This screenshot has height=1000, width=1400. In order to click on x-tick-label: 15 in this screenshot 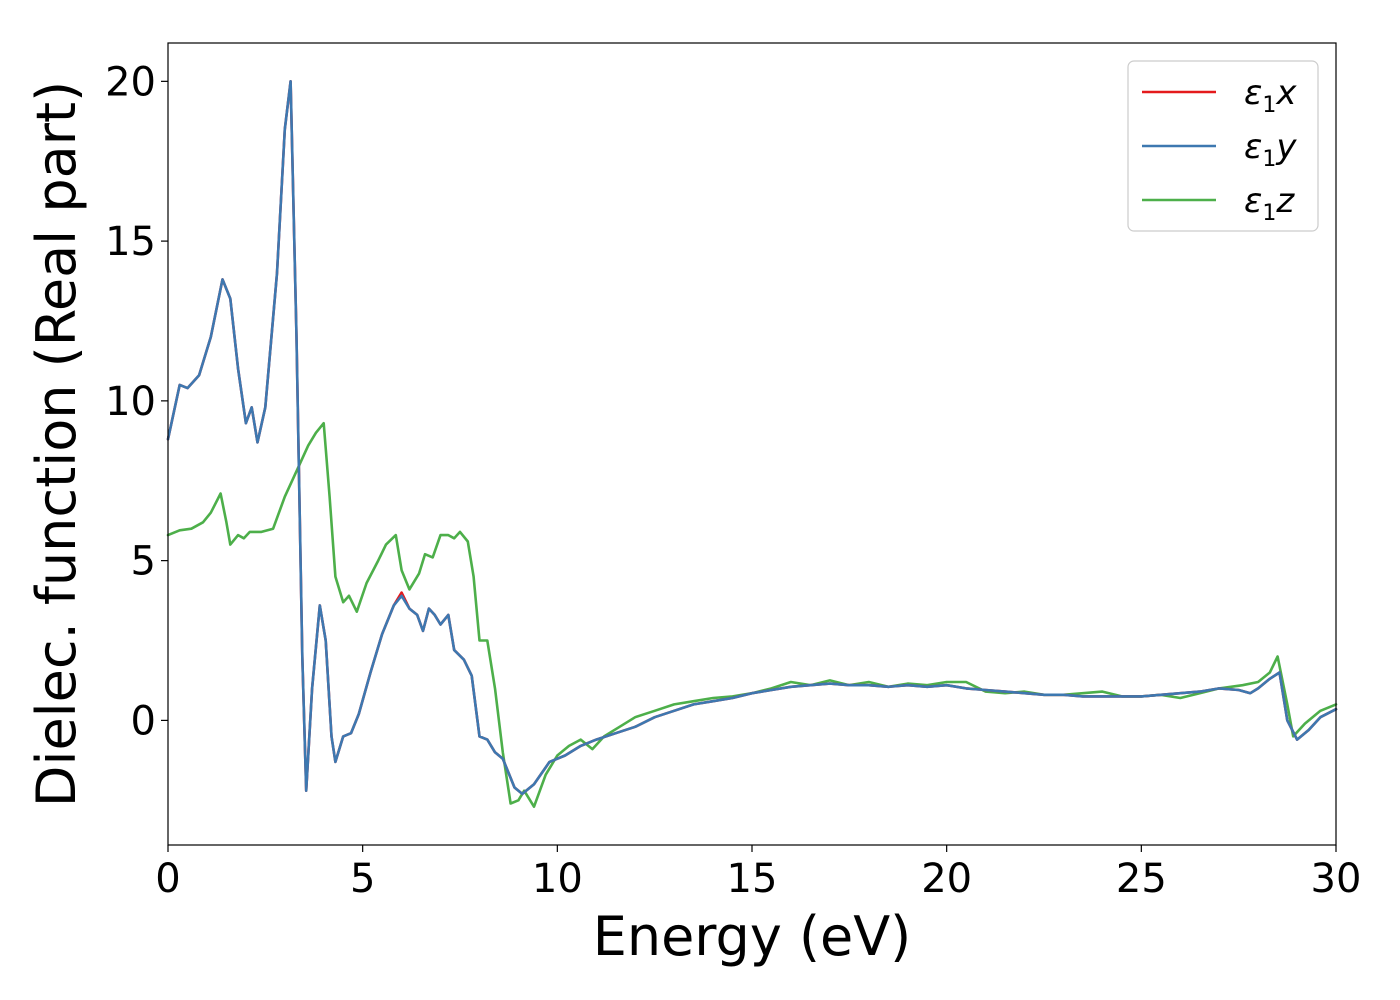, I will do `click(752, 879)`.